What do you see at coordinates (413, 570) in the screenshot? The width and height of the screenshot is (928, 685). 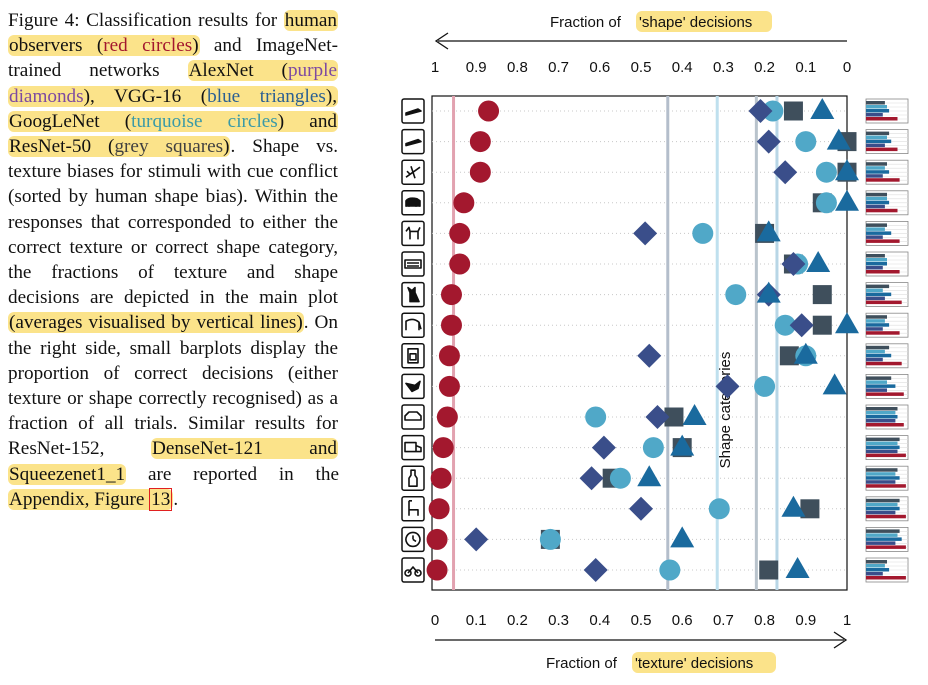 I see `bicycle-icon` at bounding box center [413, 570].